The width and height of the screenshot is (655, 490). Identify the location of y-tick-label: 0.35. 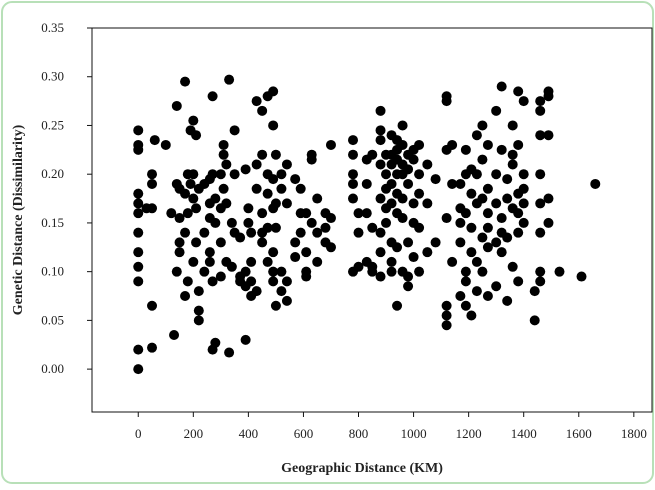
(52, 27).